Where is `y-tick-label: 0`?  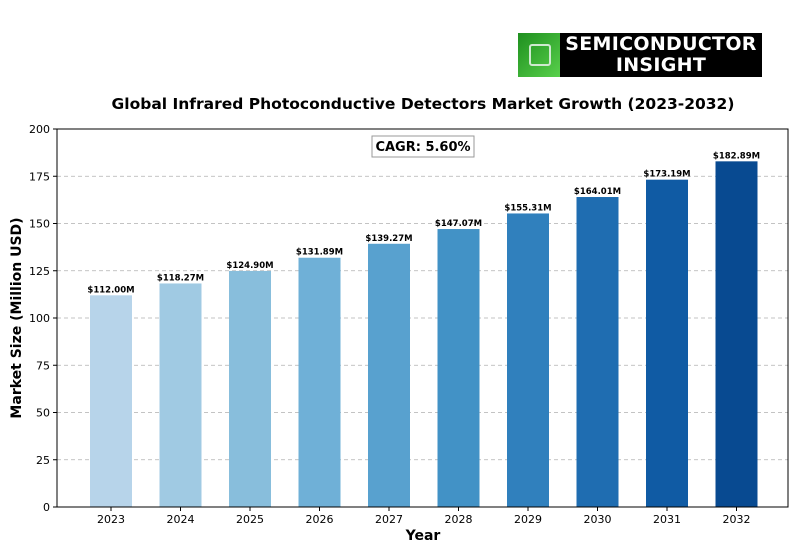
y-tick-label: 0 is located at coordinates (46, 507).